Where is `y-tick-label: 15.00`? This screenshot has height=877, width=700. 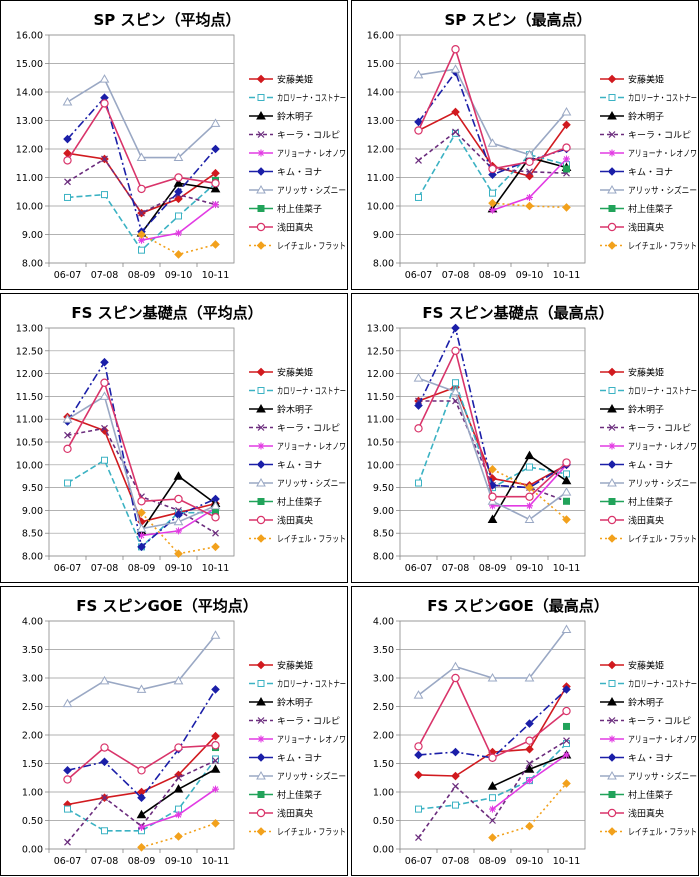 y-tick-label: 15.00 is located at coordinates (29, 64).